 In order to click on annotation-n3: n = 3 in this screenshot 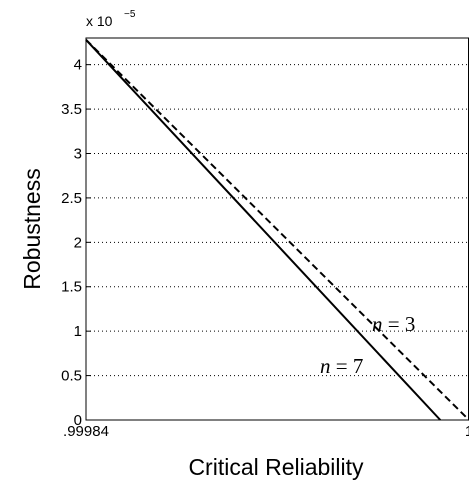, I will do `click(393, 324)`.